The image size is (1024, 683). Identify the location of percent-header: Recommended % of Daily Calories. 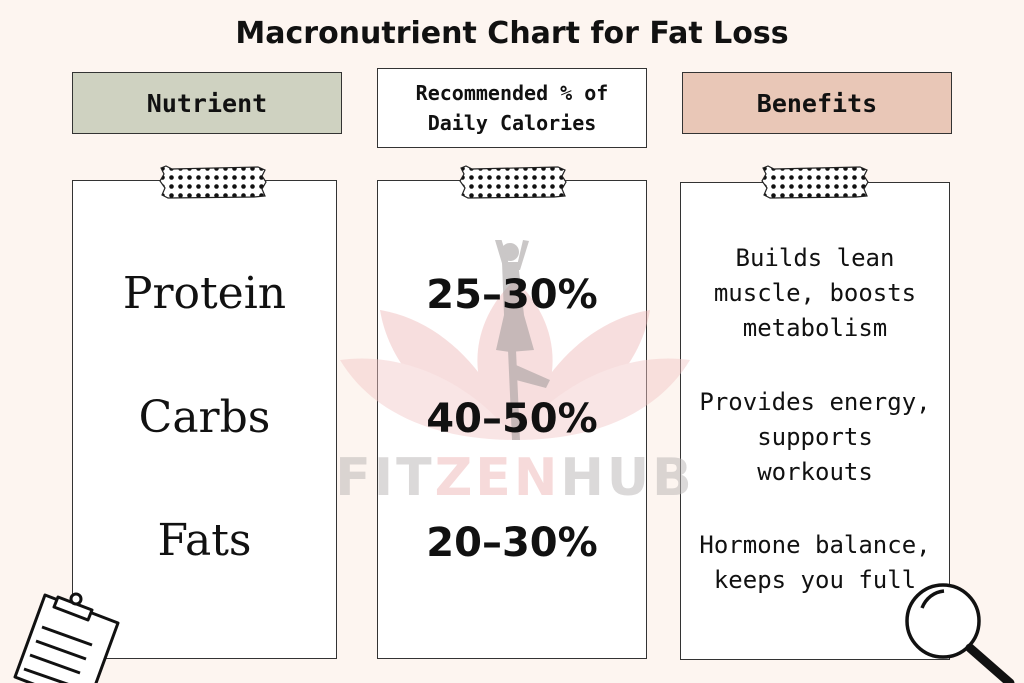
(512, 108).